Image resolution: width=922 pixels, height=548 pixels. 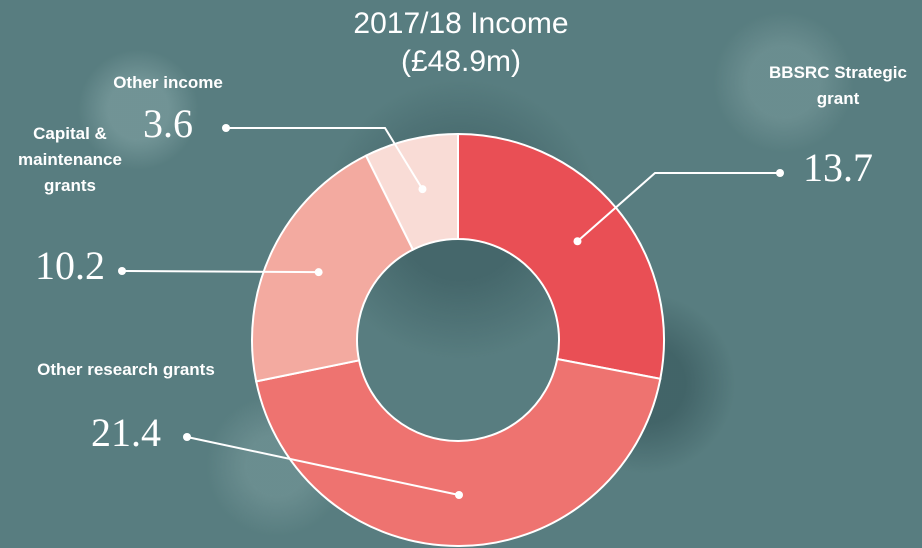 What do you see at coordinates (838, 85) in the screenshot?
I see `category-label: BBSRC Strategic grant` at bounding box center [838, 85].